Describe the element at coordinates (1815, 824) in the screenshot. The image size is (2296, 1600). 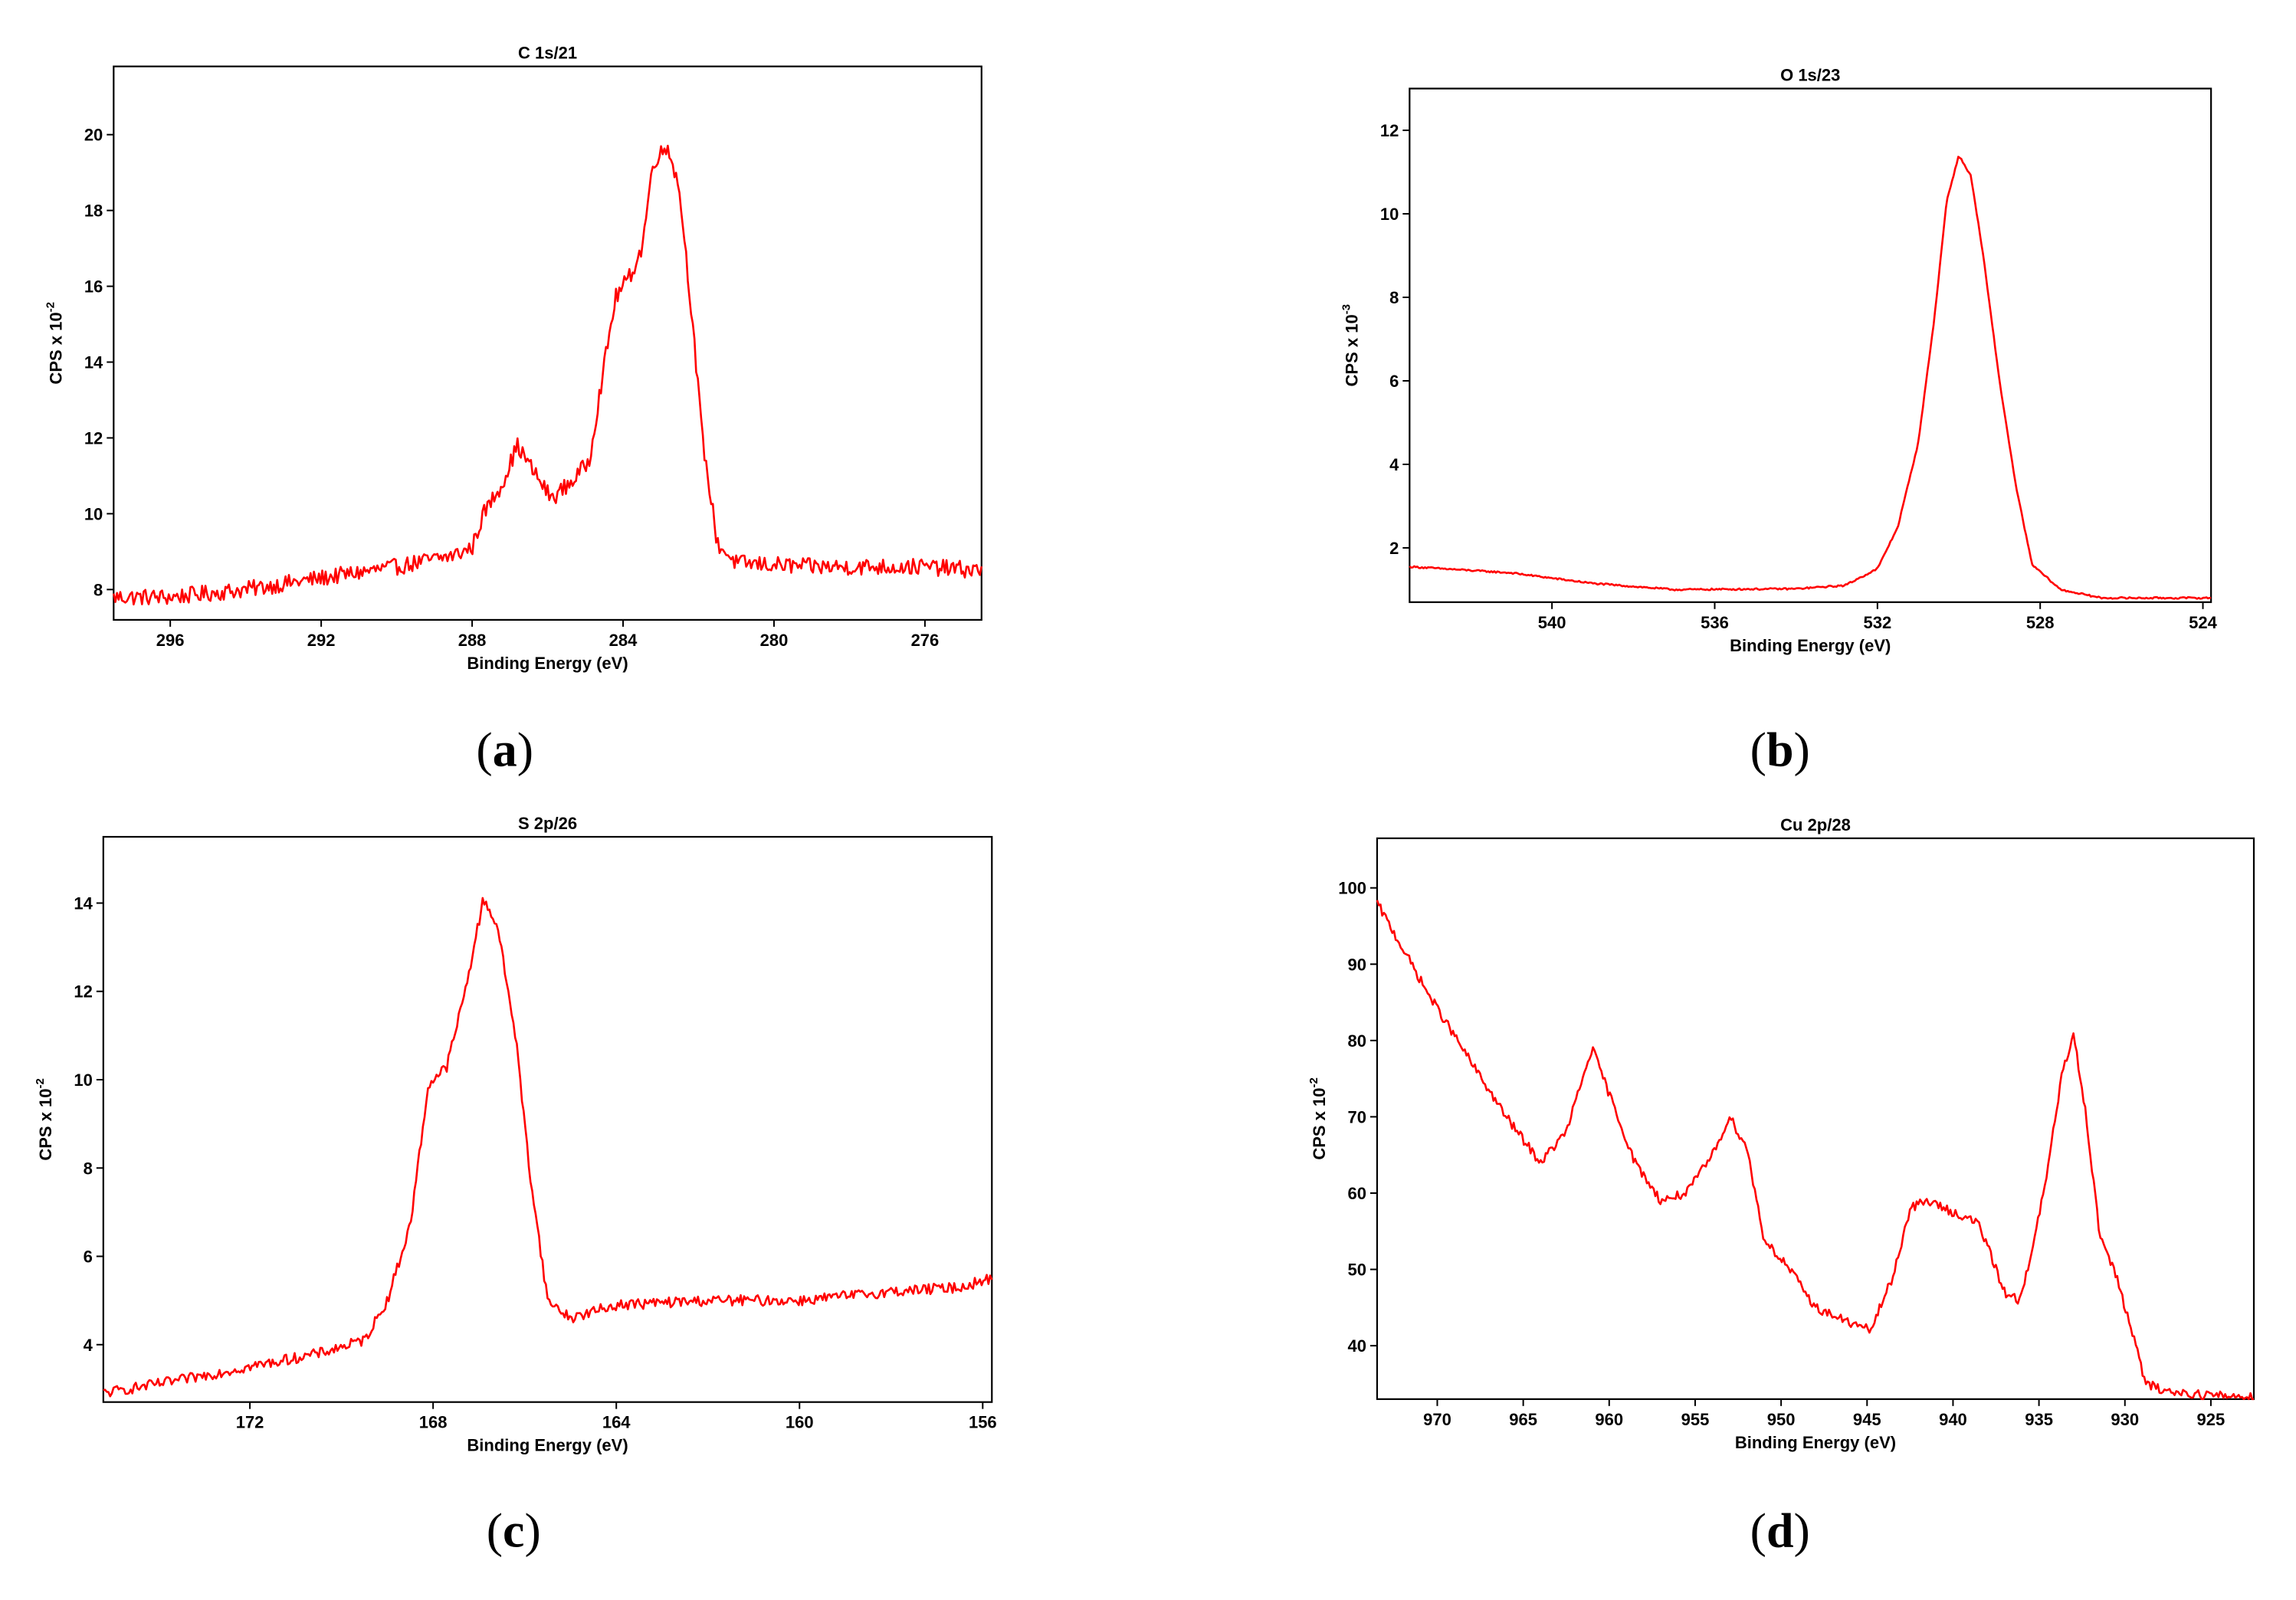
I see `chart-title: Cu 2p/28` at that location.